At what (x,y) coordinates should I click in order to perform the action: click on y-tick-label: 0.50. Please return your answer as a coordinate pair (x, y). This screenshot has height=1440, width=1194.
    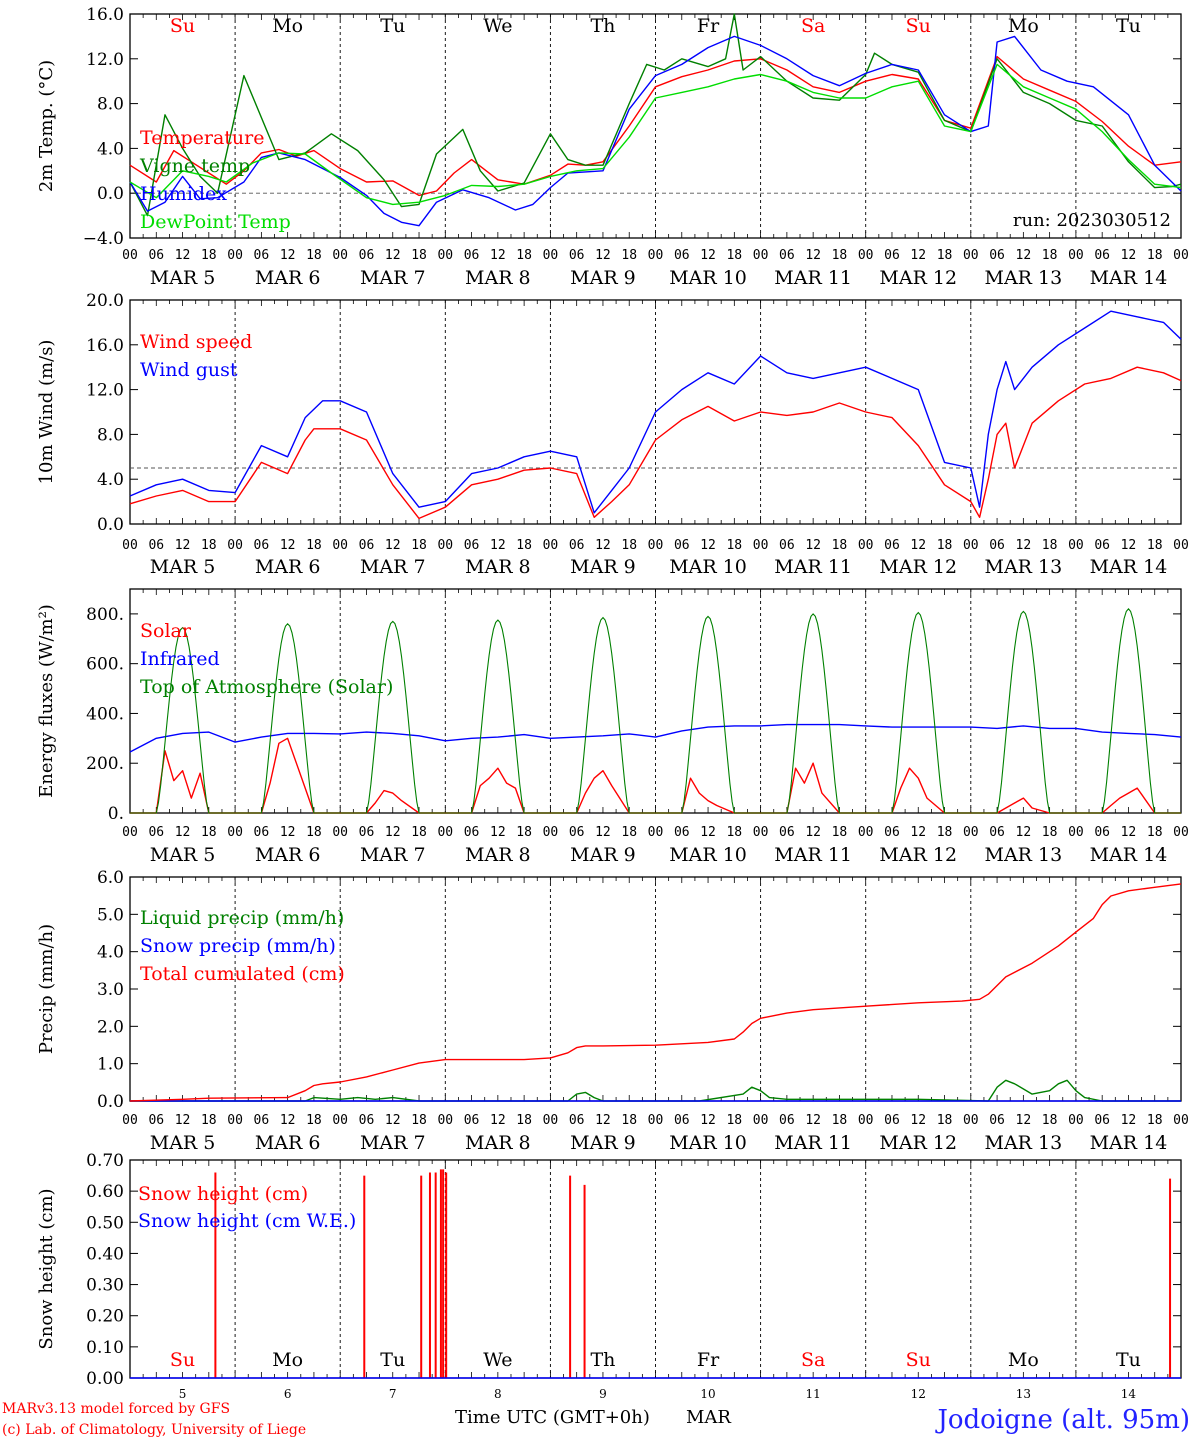
    Looking at the image, I should click on (105, 1223).